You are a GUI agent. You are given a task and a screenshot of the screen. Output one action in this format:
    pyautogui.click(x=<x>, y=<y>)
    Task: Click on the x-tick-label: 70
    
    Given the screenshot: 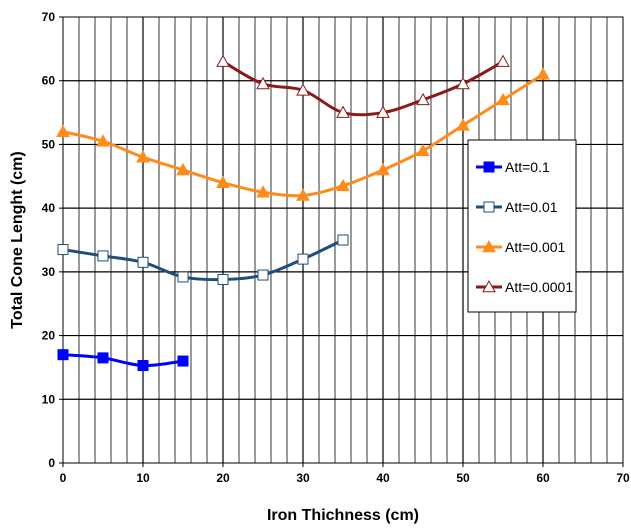 What is the action you would take?
    pyautogui.click(x=623, y=478)
    